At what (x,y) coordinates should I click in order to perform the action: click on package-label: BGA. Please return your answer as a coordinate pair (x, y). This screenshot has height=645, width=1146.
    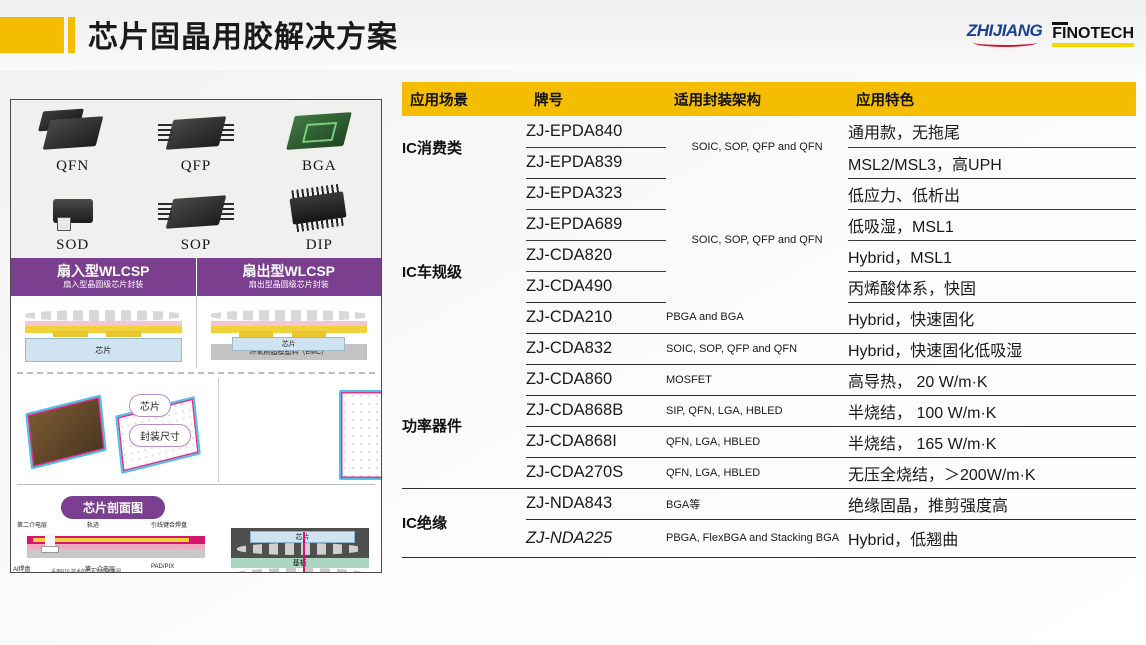
    Looking at the image, I should click on (319, 166).